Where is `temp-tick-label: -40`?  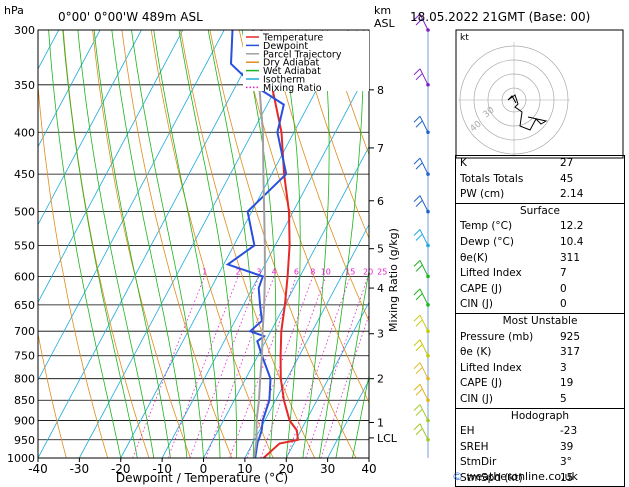 temp-tick-label: -40 is located at coordinates (38, 469).